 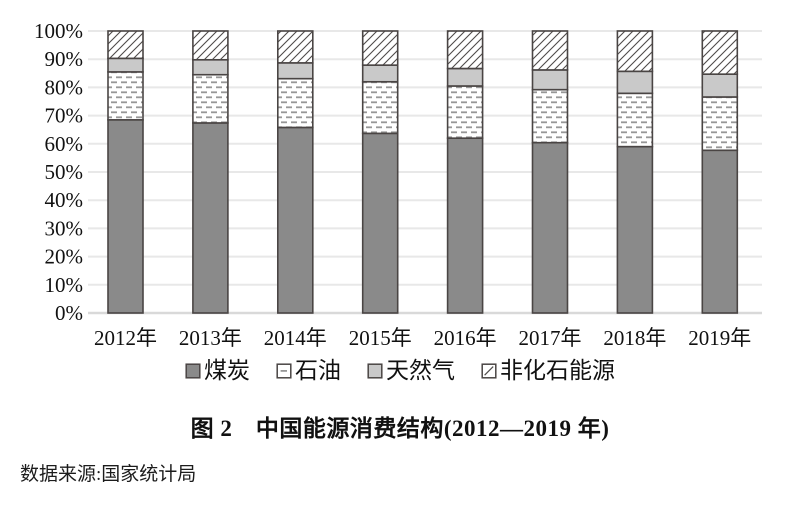 I want to click on bar-2018年-nonfossil, so click(x=635, y=51).